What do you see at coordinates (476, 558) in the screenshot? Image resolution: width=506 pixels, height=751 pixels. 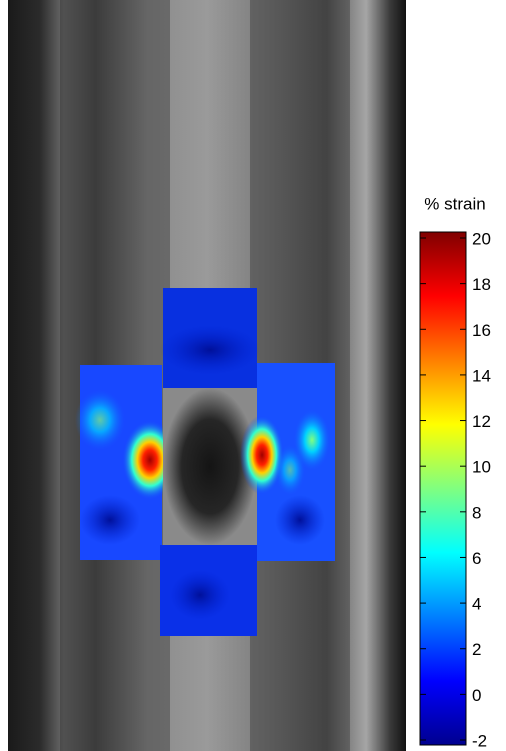 I see `tick-label: 6` at bounding box center [476, 558].